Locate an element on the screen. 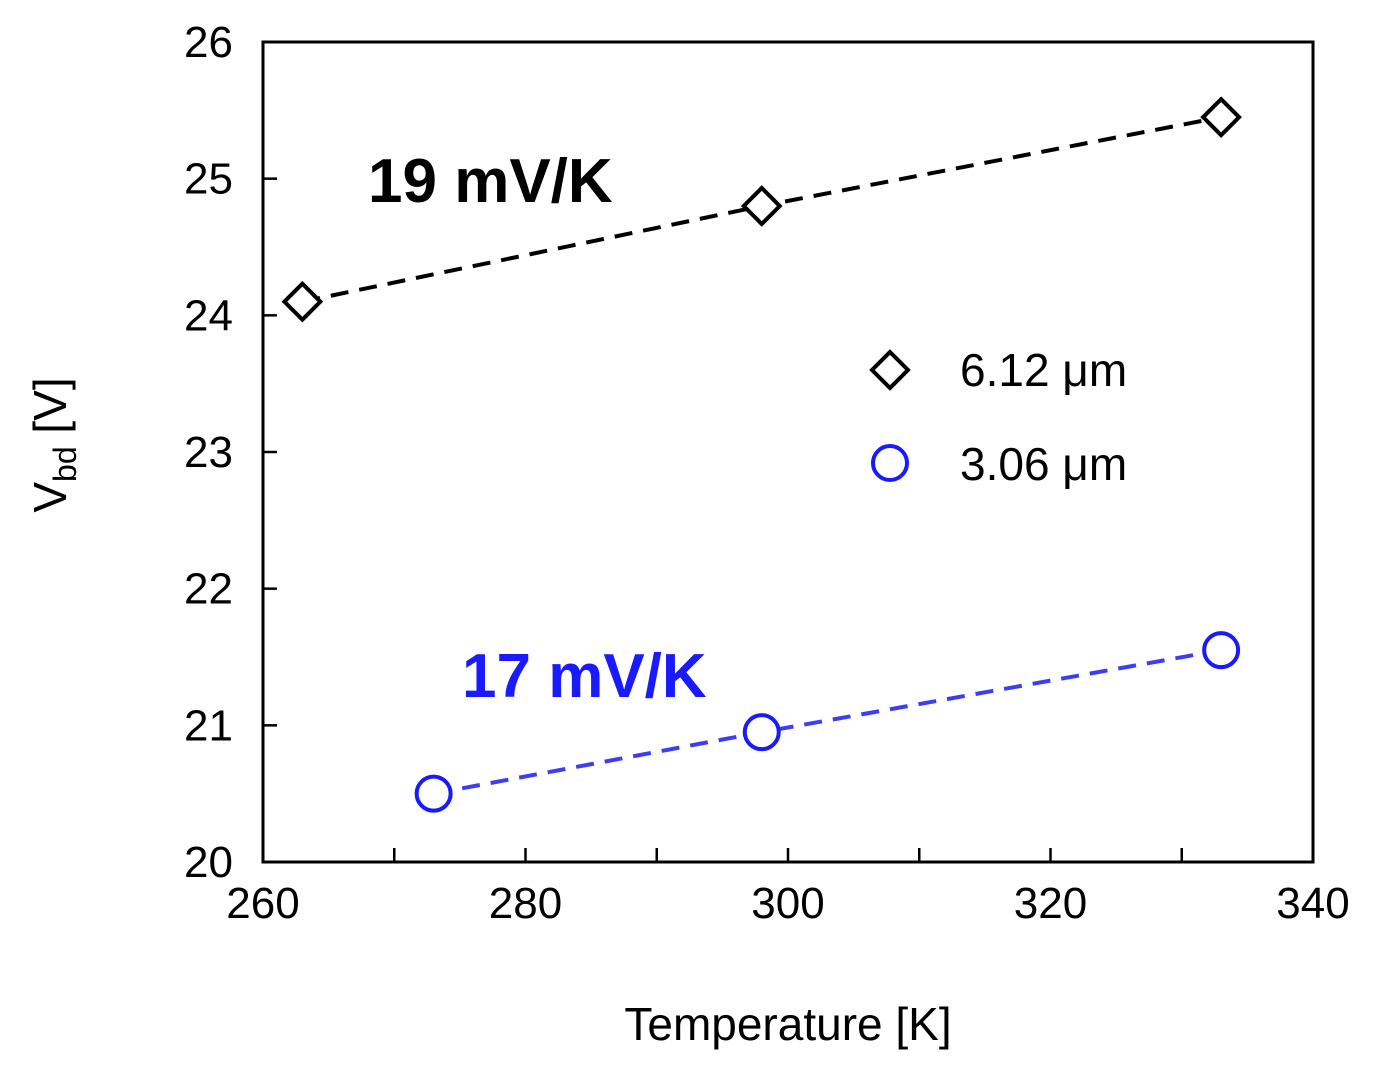  y-axis-title: Vbd [V] is located at coordinates (53, 444).